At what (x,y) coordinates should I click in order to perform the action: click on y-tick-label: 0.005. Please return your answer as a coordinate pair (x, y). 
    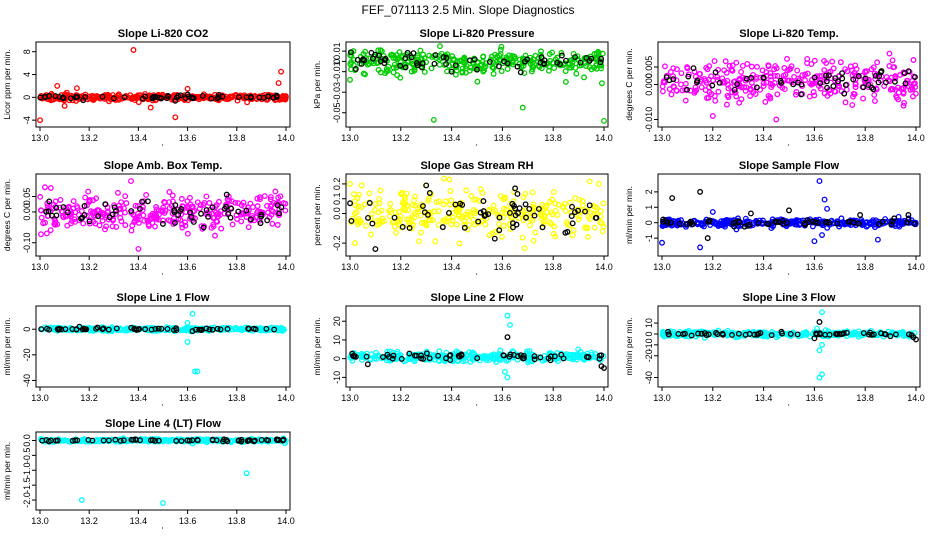
    Looking at the image, I should click on (649, 67).